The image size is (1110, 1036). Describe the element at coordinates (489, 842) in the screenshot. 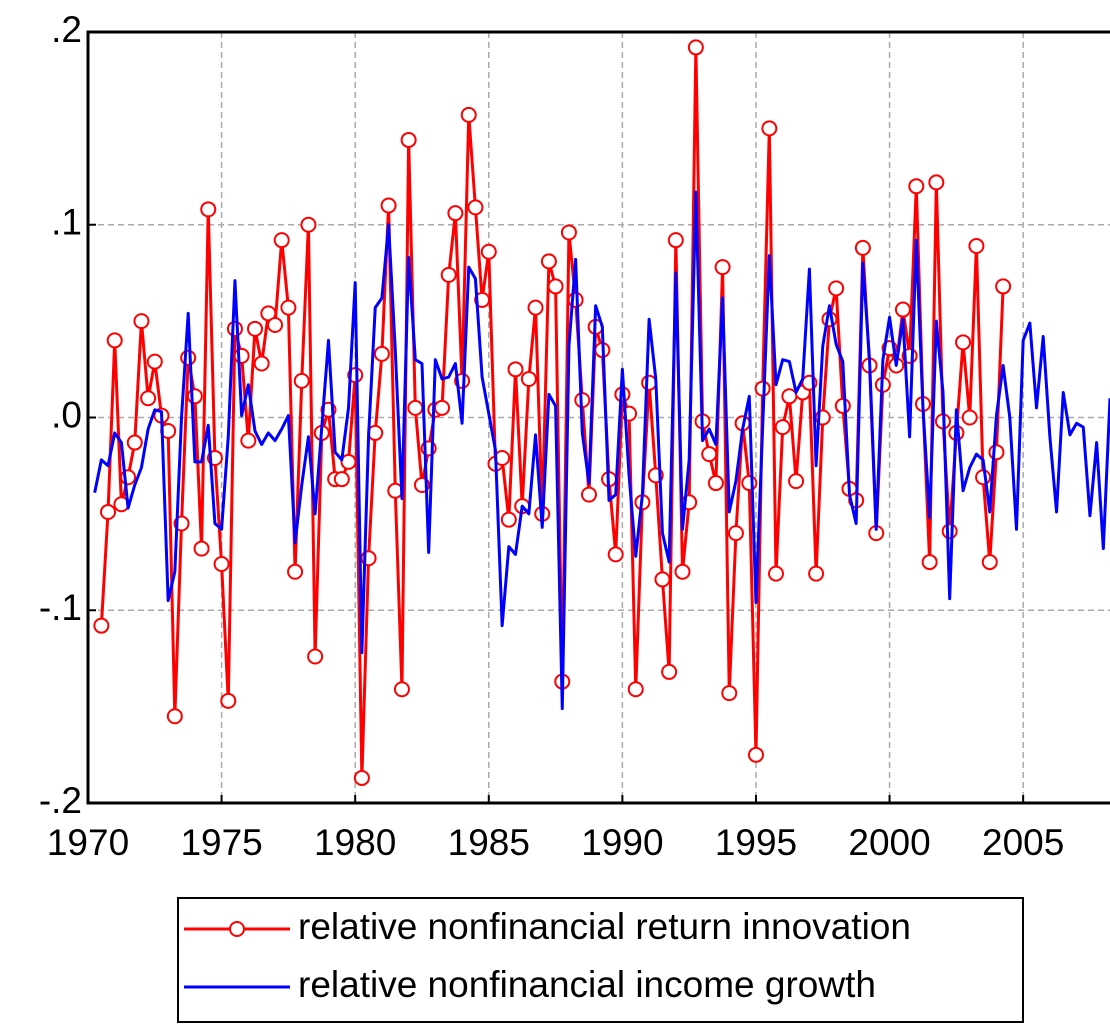

I see `x-tick-label: 1985` at that location.